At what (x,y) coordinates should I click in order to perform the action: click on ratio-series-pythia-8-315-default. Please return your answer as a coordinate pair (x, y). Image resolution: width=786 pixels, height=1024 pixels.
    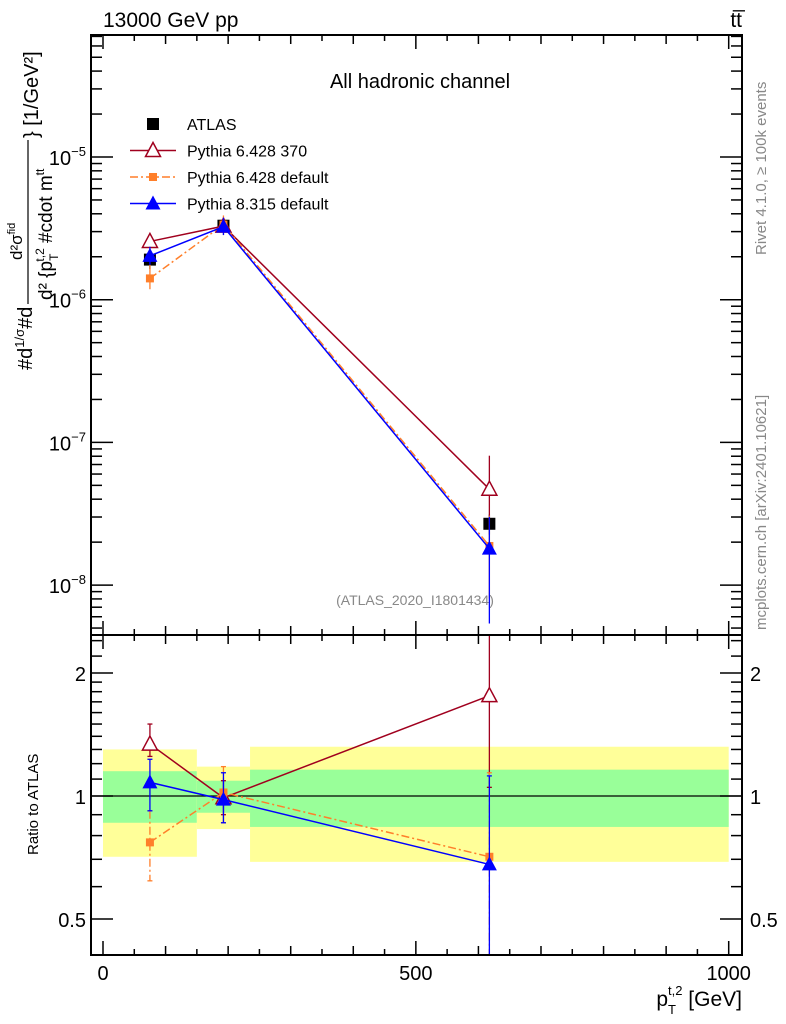
    Looking at the image, I should click on (319, 856).